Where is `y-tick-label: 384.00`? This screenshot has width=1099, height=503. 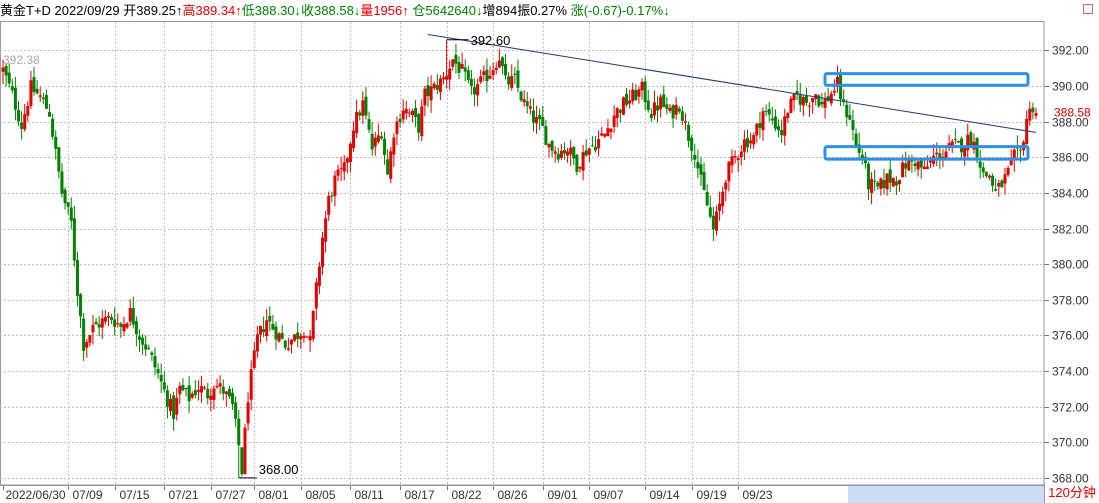
y-tick-label: 384.00 is located at coordinates (1070, 194).